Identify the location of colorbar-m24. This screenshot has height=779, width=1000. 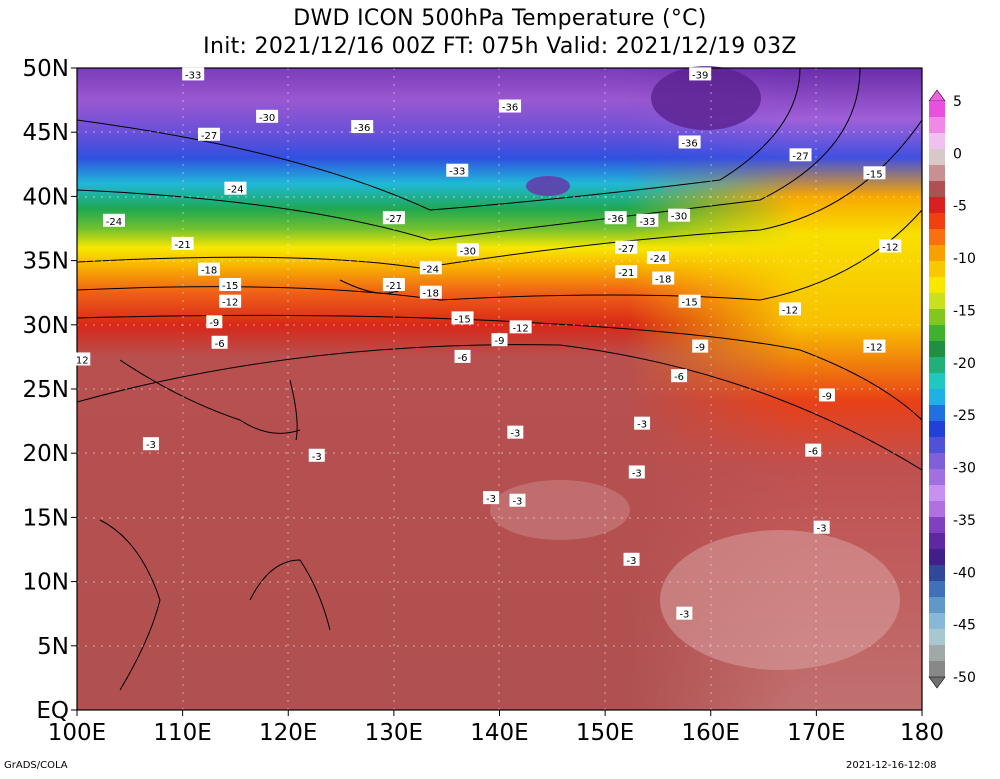
(937, 365).